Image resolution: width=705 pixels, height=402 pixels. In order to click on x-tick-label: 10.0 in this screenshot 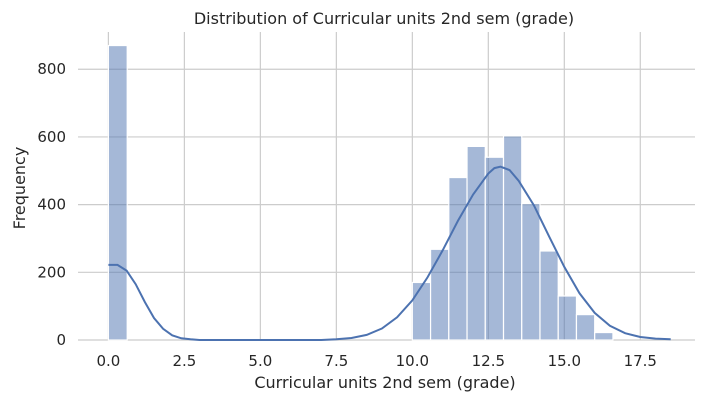, I will do `click(412, 361)`.